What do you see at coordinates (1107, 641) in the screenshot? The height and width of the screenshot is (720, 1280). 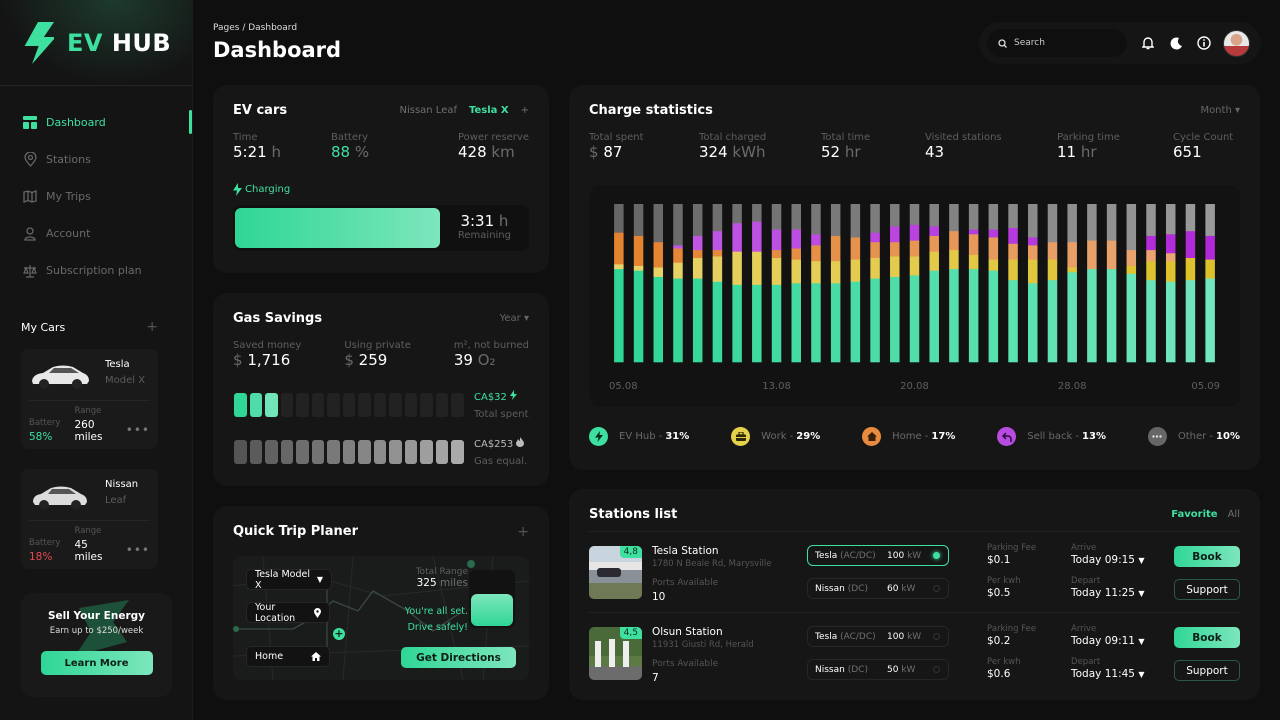 I see `arrive-dropdown: Today 09:11 ▼` at bounding box center [1107, 641].